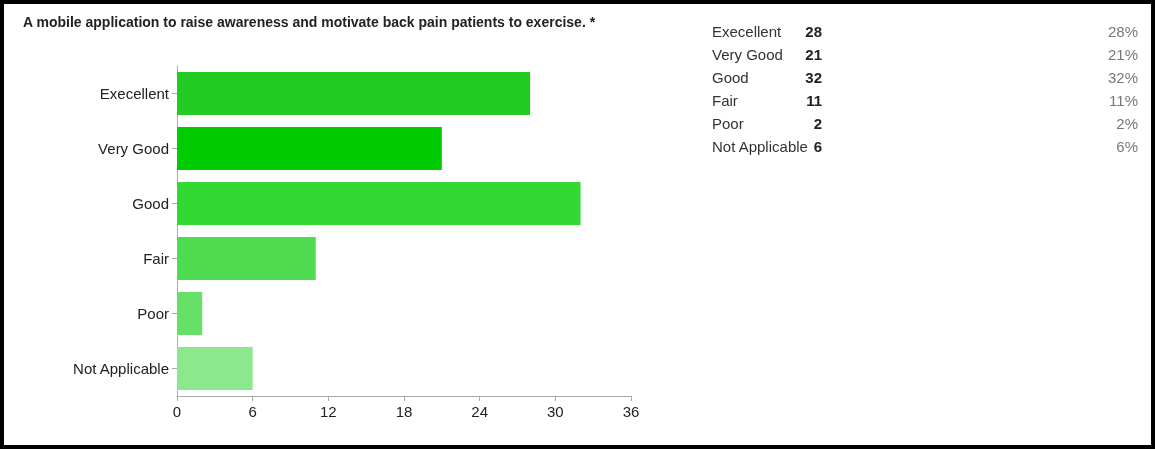  What do you see at coordinates (747, 32) in the screenshot?
I see `category-label: Execellent` at bounding box center [747, 32].